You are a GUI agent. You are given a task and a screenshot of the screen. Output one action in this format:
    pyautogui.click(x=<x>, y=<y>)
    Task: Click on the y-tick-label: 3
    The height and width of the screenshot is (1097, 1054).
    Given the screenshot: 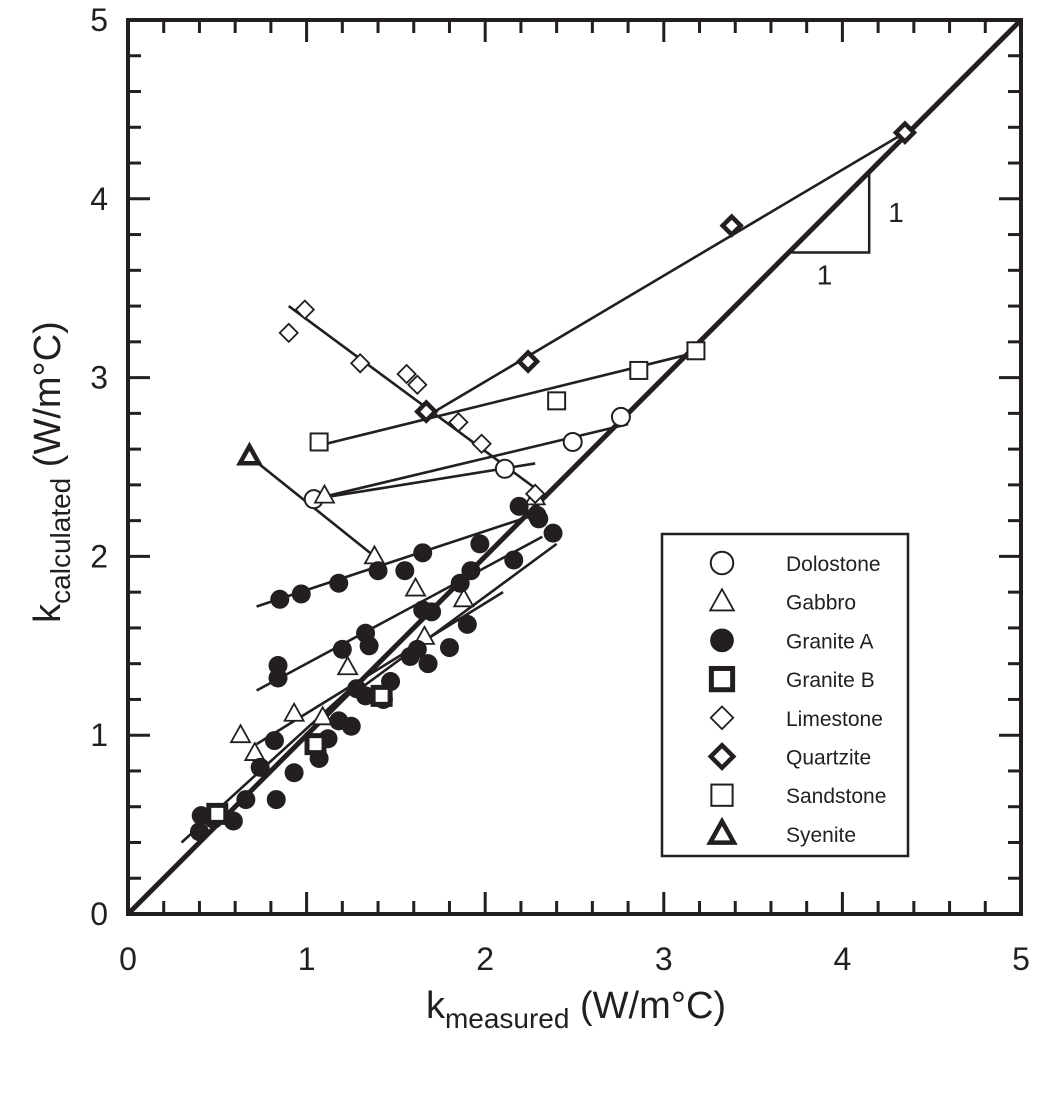 What is the action you would take?
    pyautogui.click(x=99, y=378)
    